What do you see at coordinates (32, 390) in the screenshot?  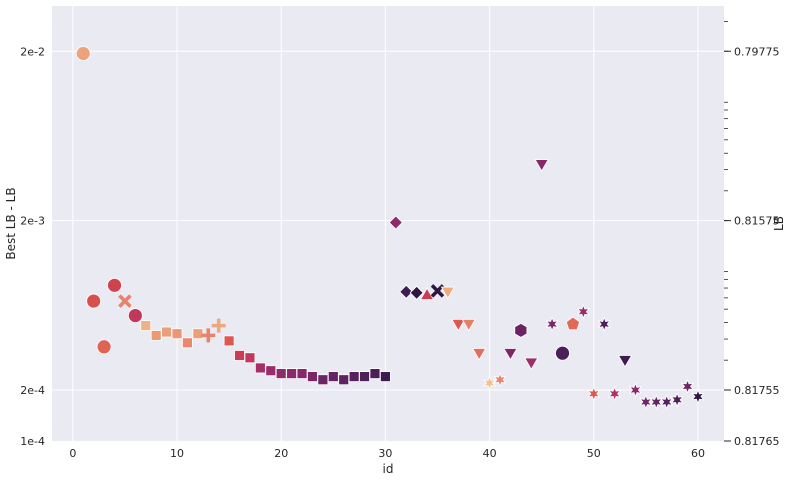 I see `y-tick-label: 2e-4` at bounding box center [32, 390].